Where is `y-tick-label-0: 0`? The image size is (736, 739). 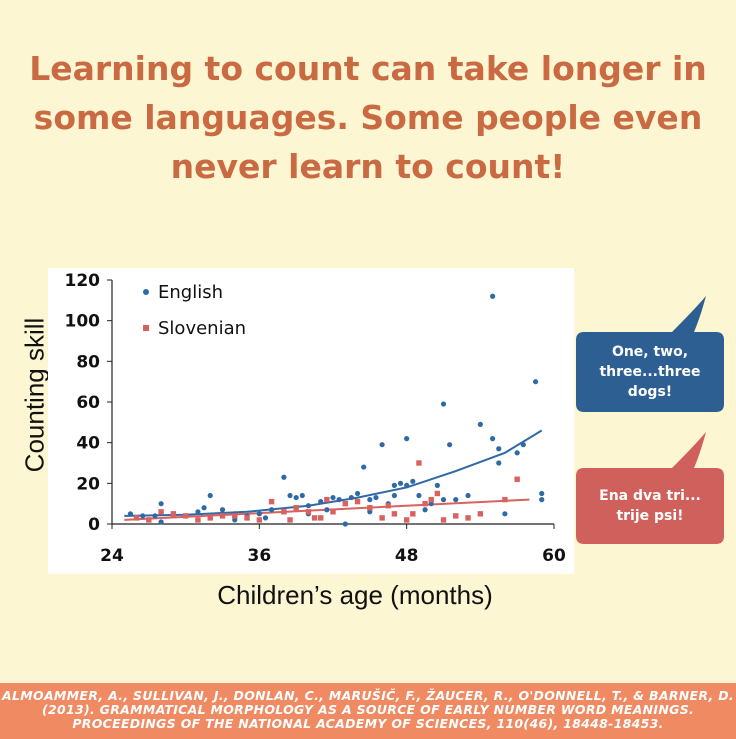
y-tick-label-0: 0 is located at coordinates (94, 525).